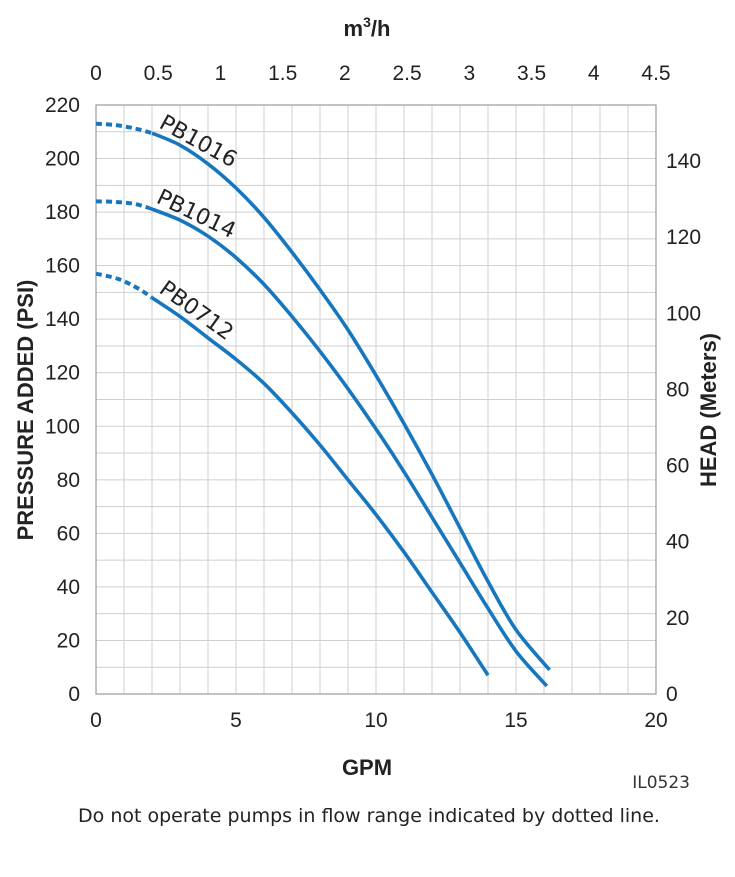  I want to click on y-right-tick-label: 20, so click(677, 618).